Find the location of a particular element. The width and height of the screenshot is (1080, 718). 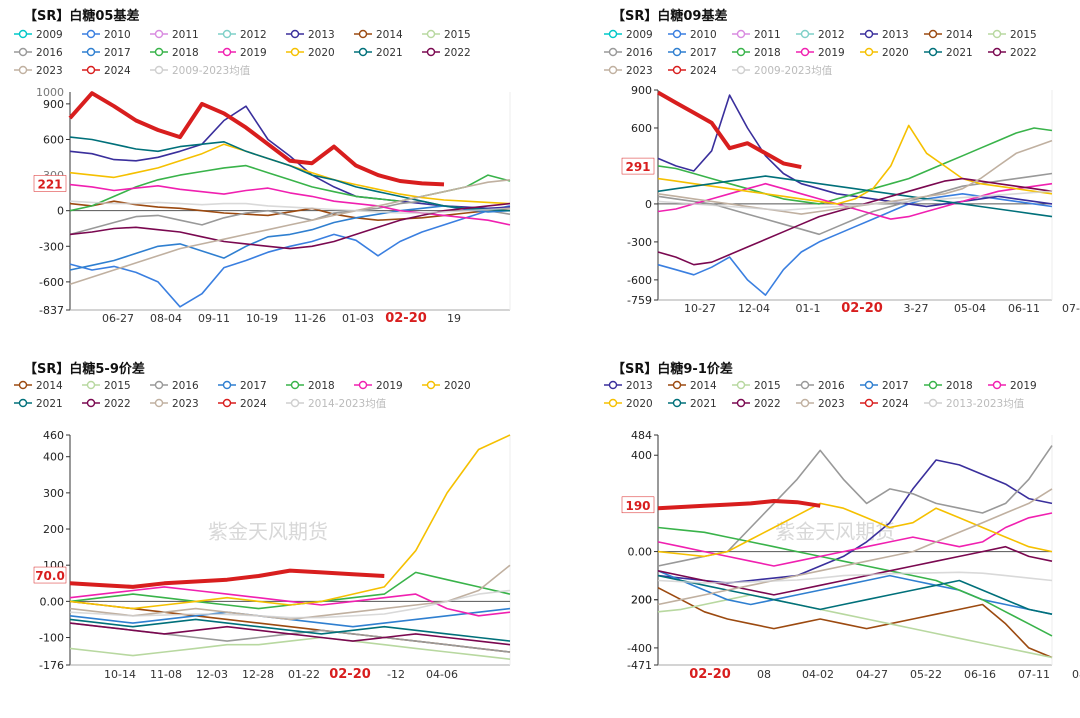

chart-title: 【SR】白糖05基差 is located at coordinates (81, 16).